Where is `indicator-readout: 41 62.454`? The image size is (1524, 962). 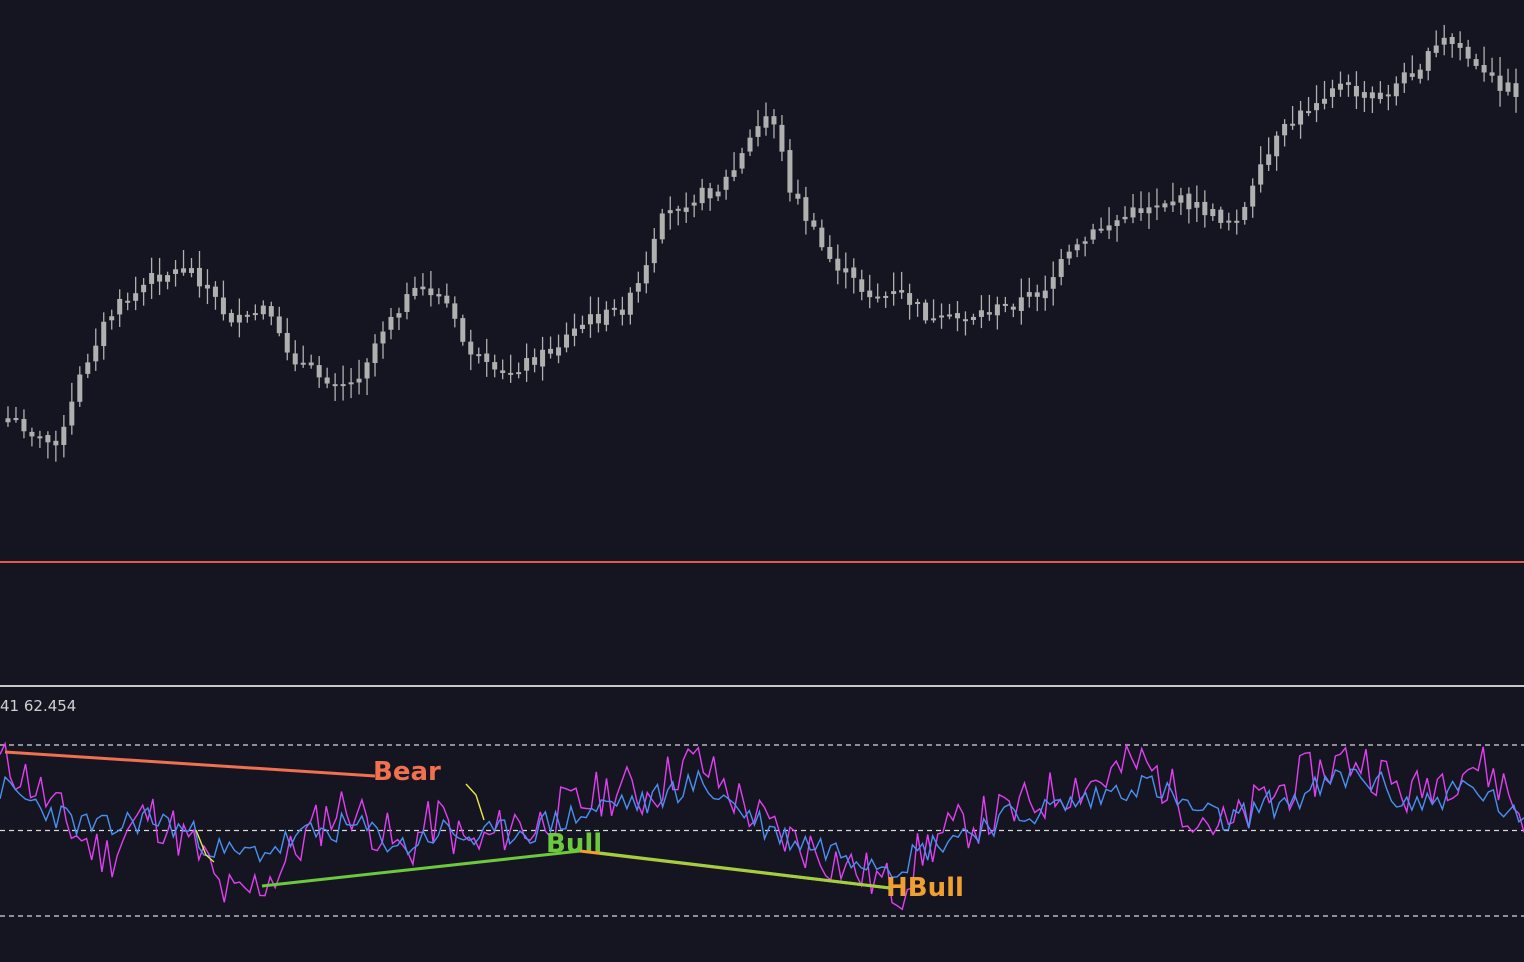
indicator-readout: 41 62.454 is located at coordinates (38, 706).